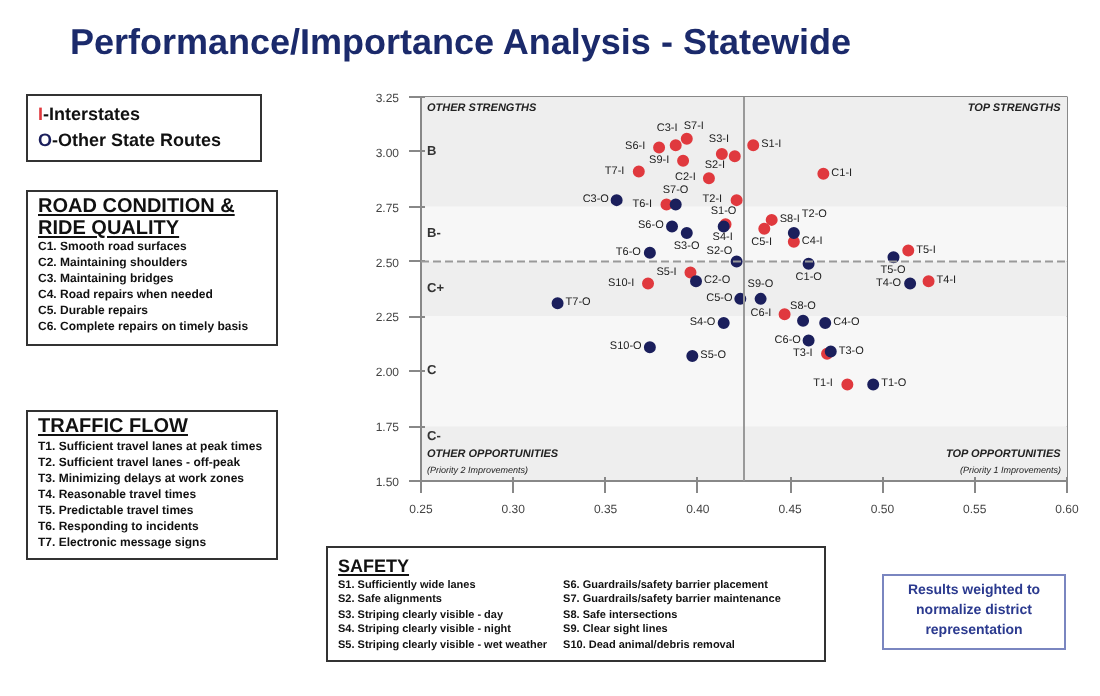 This screenshot has height=696, width=1100. What do you see at coordinates (114, 427) in the screenshot?
I see `text: TRAFFIC FLOW` at bounding box center [114, 427].